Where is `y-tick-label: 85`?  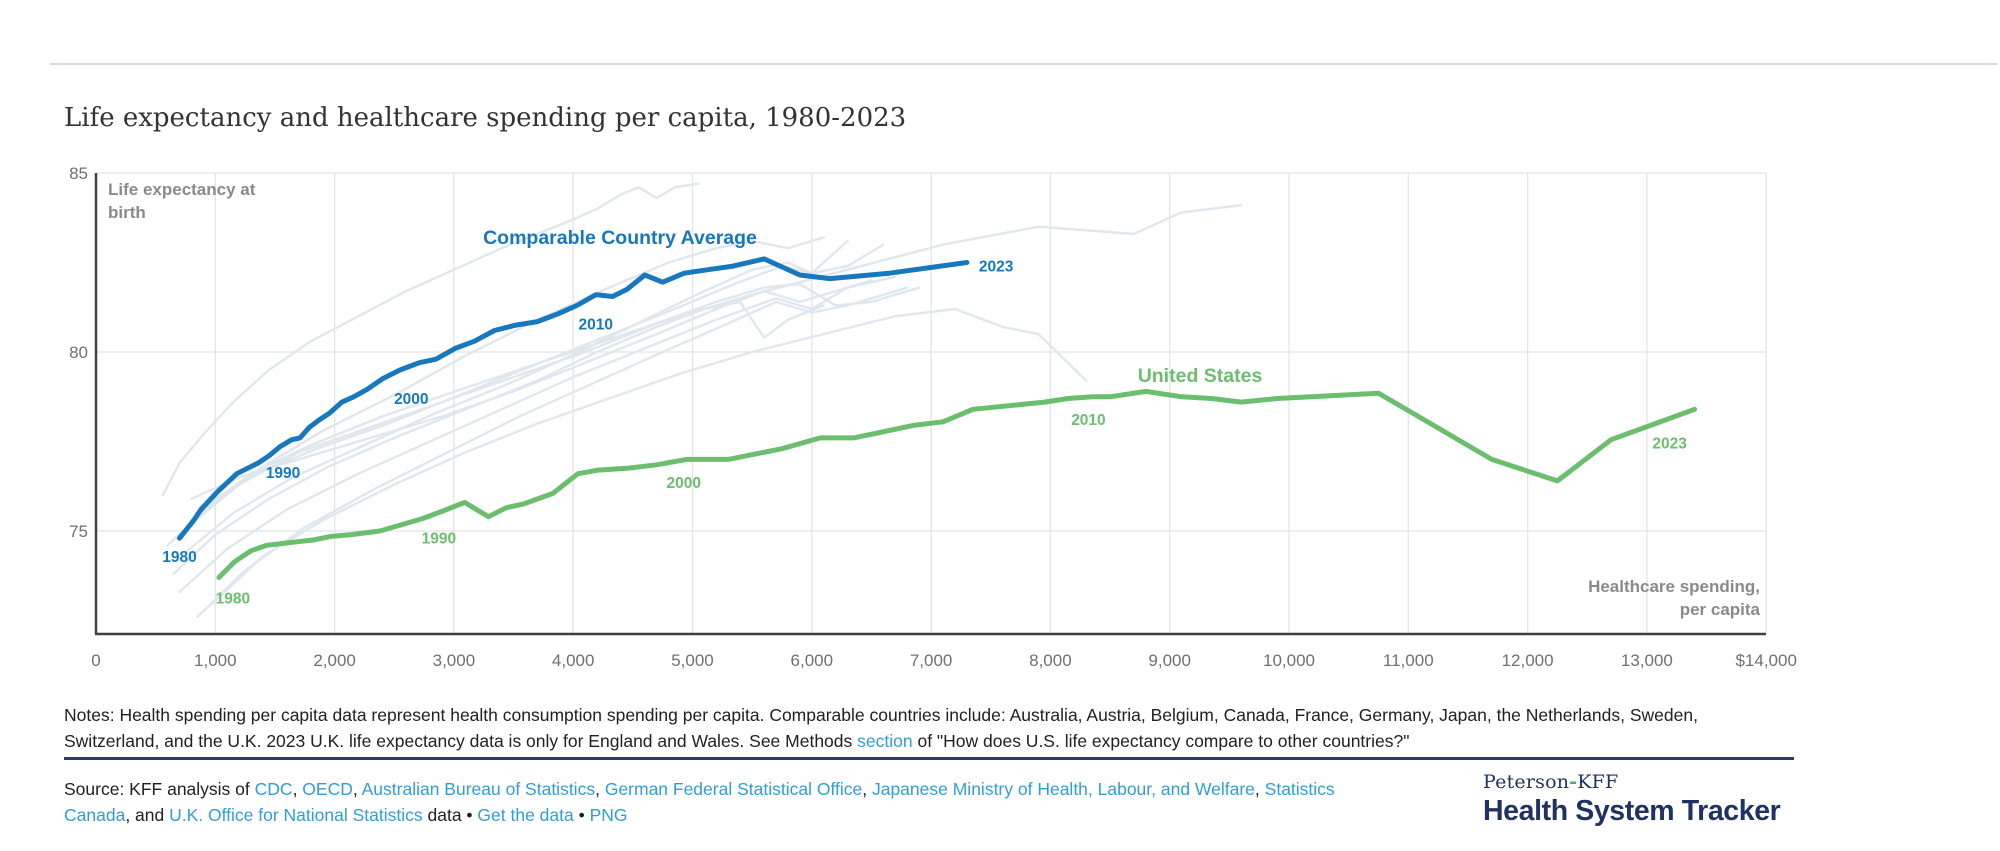 y-tick-label: 85 is located at coordinates (78, 173).